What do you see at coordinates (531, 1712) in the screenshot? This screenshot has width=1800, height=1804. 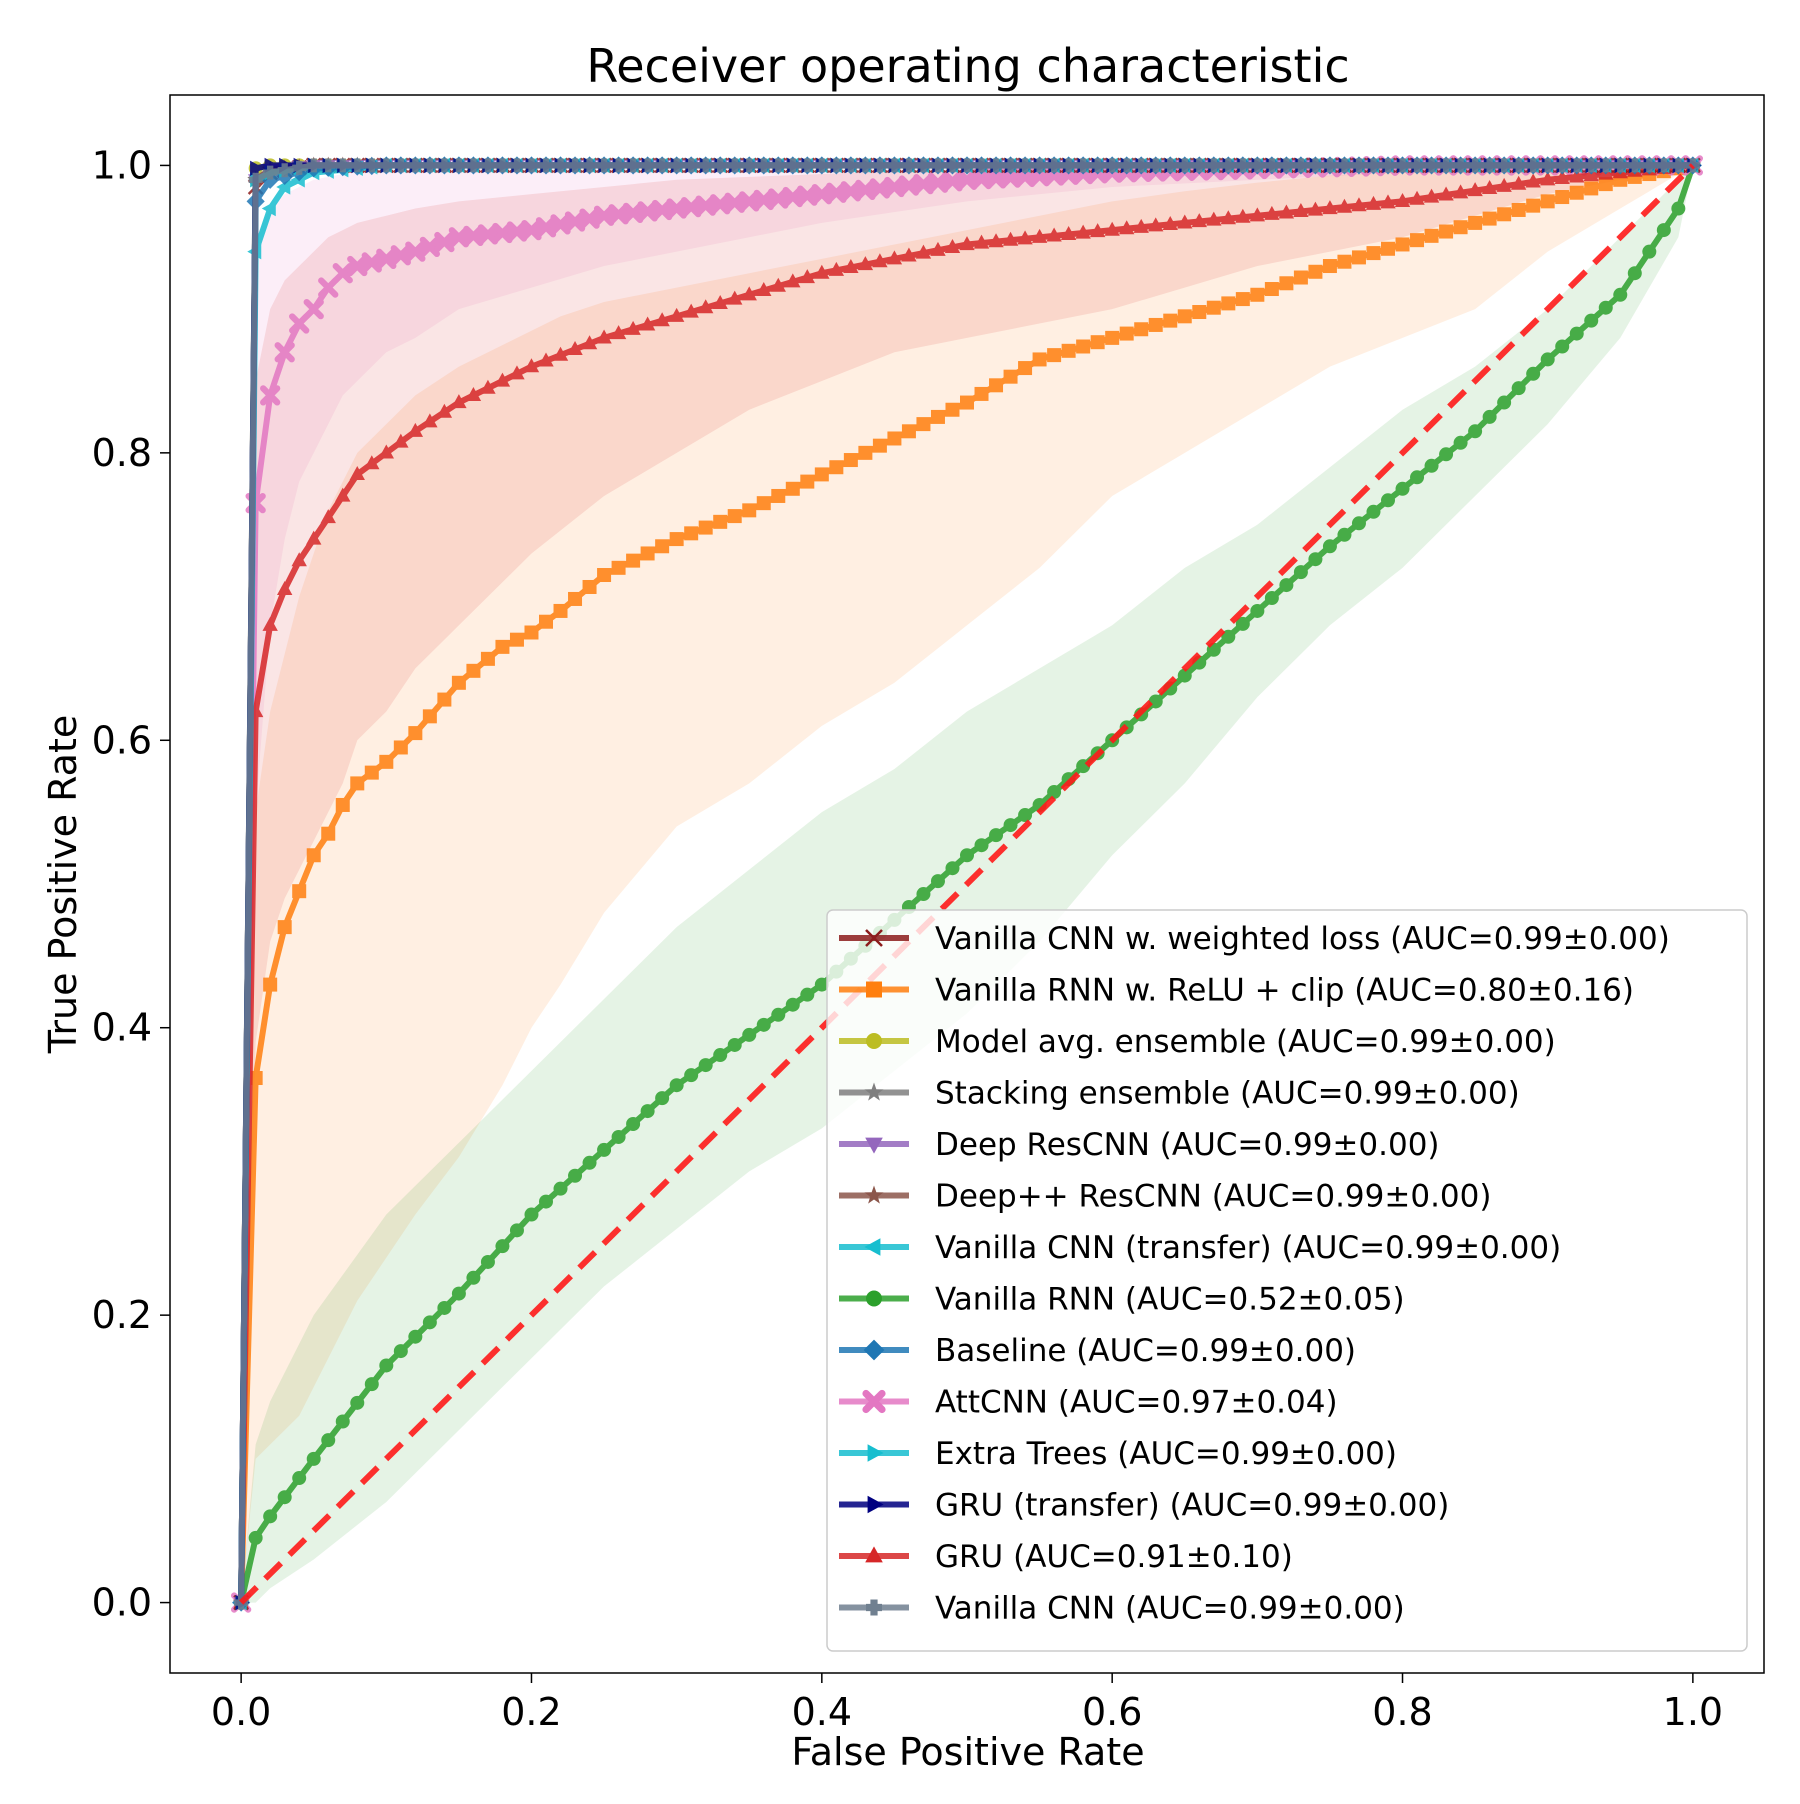 I see `x-tick-label: 0.2` at bounding box center [531, 1712].